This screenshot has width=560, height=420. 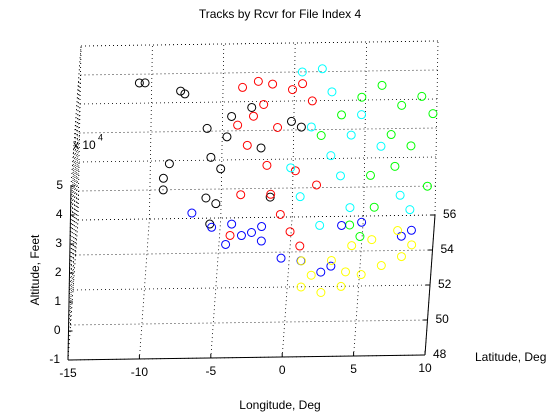 I want to click on x-tick-label: 10, so click(x=425, y=368).